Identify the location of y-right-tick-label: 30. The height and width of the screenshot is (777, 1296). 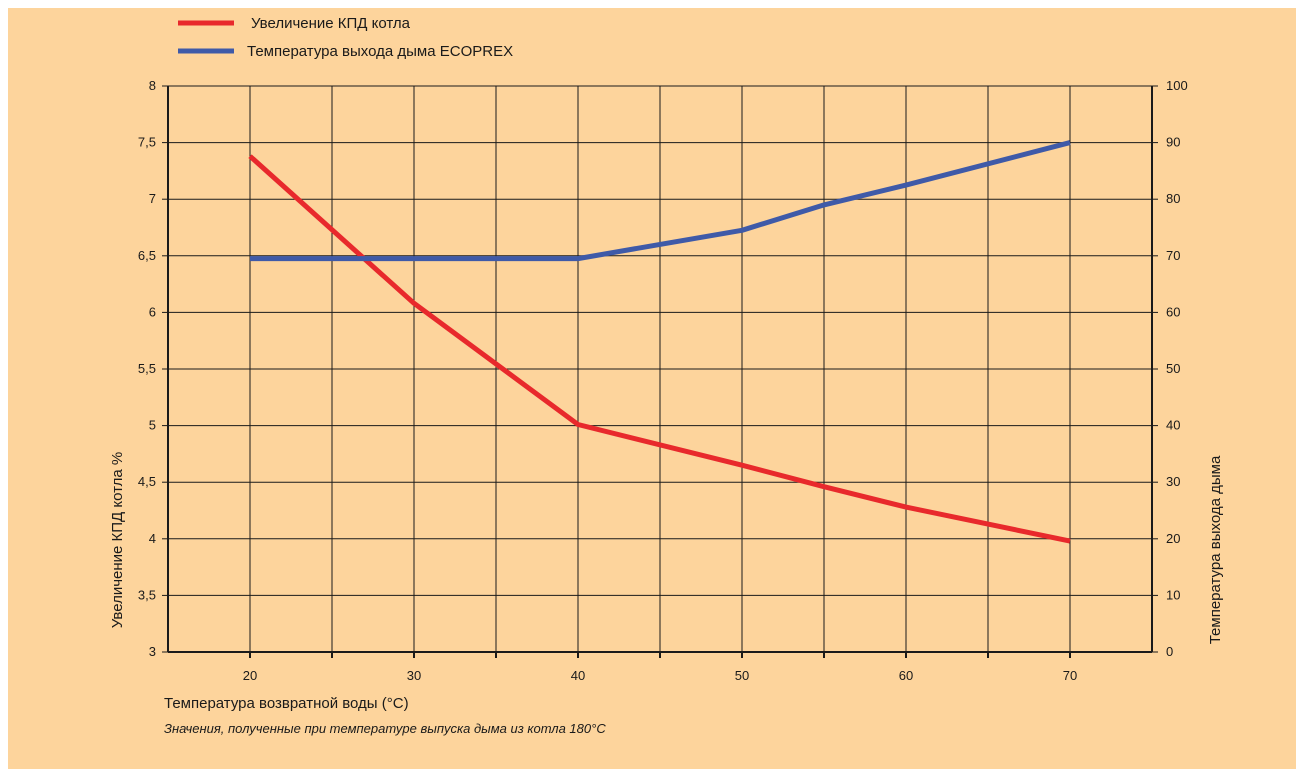
(1173, 481).